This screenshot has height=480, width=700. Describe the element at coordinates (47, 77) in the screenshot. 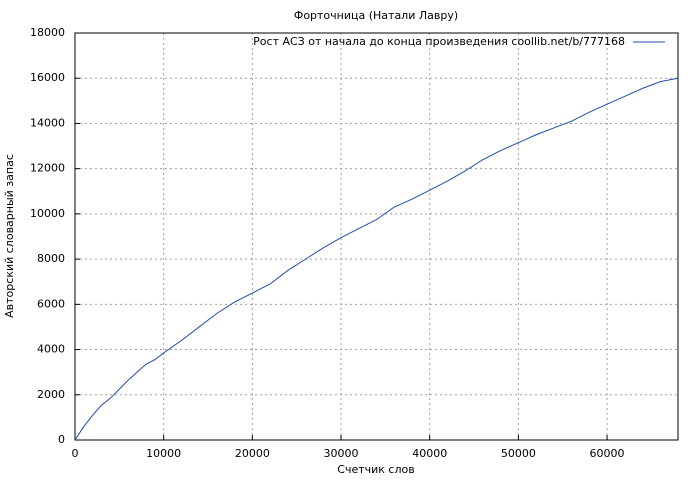

I see `y-tick-label: 16000` at that location.